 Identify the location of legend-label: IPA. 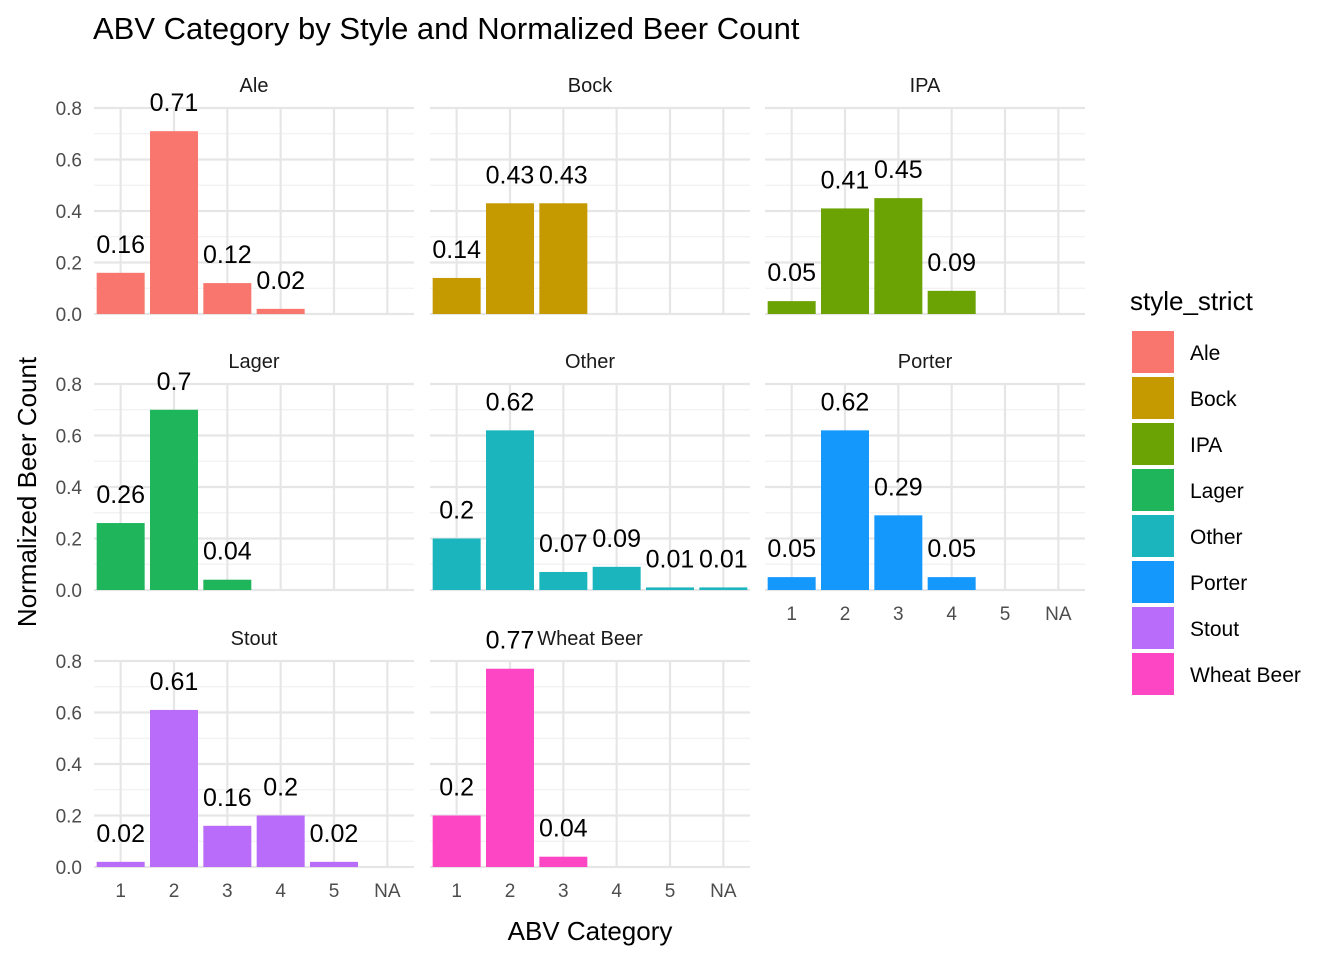
(1206, 445).